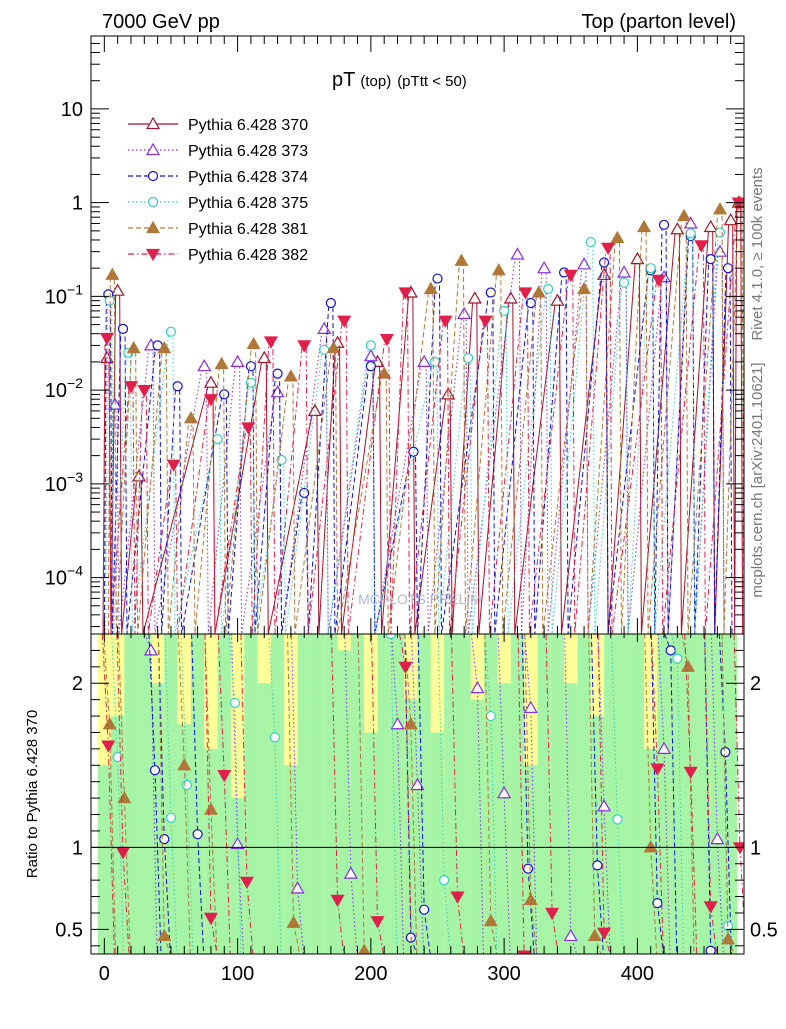  I want to click on ratio-ytick-label-left: 0.5, so click(69, 930).